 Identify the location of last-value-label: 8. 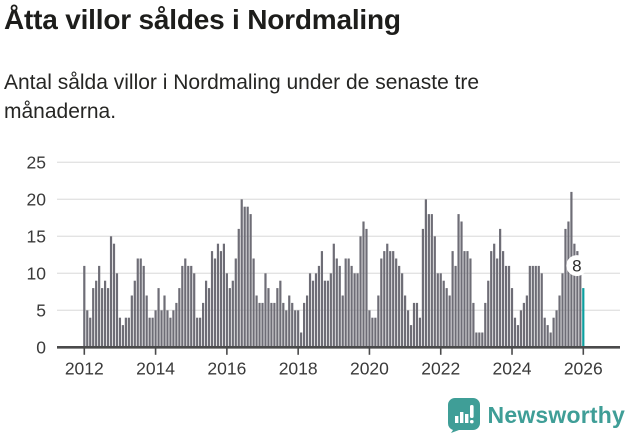
(576, 266).